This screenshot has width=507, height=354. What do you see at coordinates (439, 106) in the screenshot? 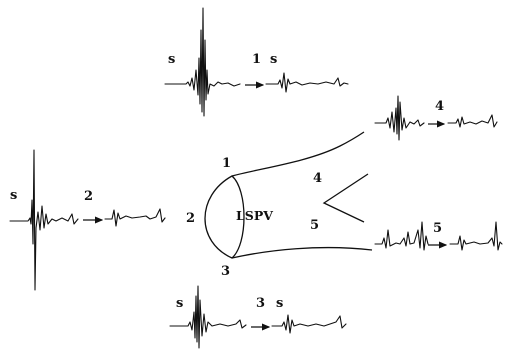
I see `site-number: 4` at bounding box center [439, 106].